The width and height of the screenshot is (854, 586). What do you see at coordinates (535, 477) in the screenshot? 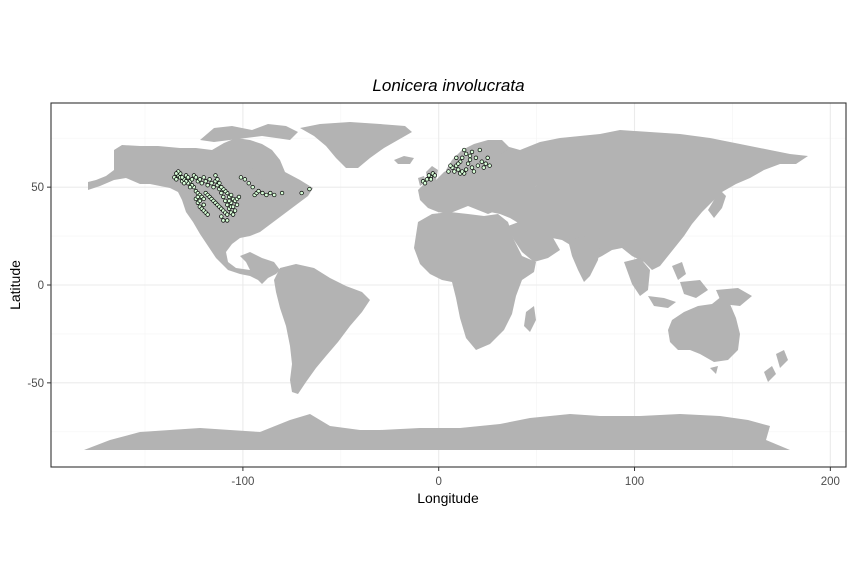
I see `x-axis: -100 0 100 200` at bounding box center [535, 477].